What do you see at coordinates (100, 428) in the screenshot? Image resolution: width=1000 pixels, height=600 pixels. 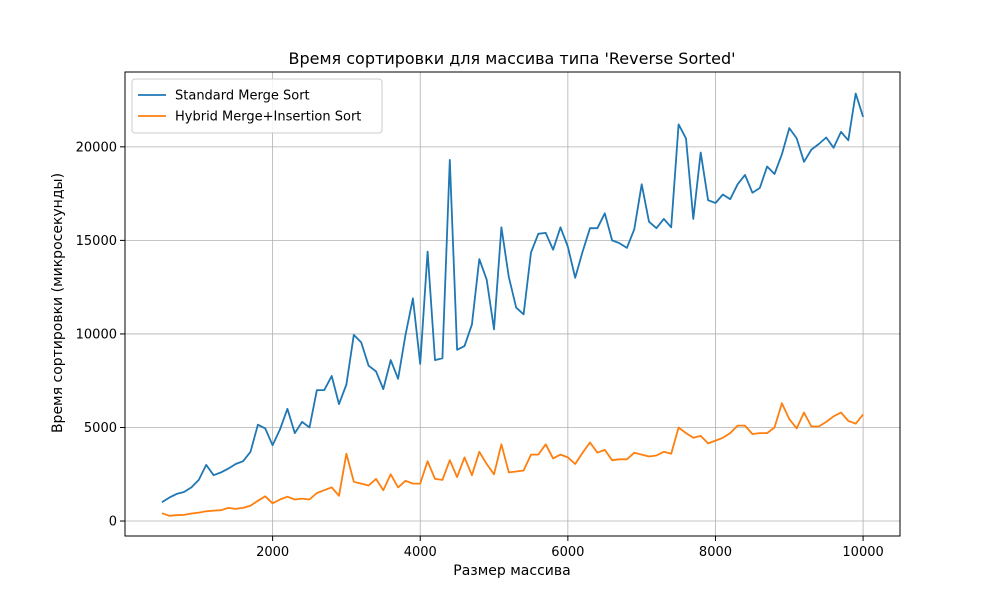 I see `y-tick-label: 5000` at bounding box center [100, 428].